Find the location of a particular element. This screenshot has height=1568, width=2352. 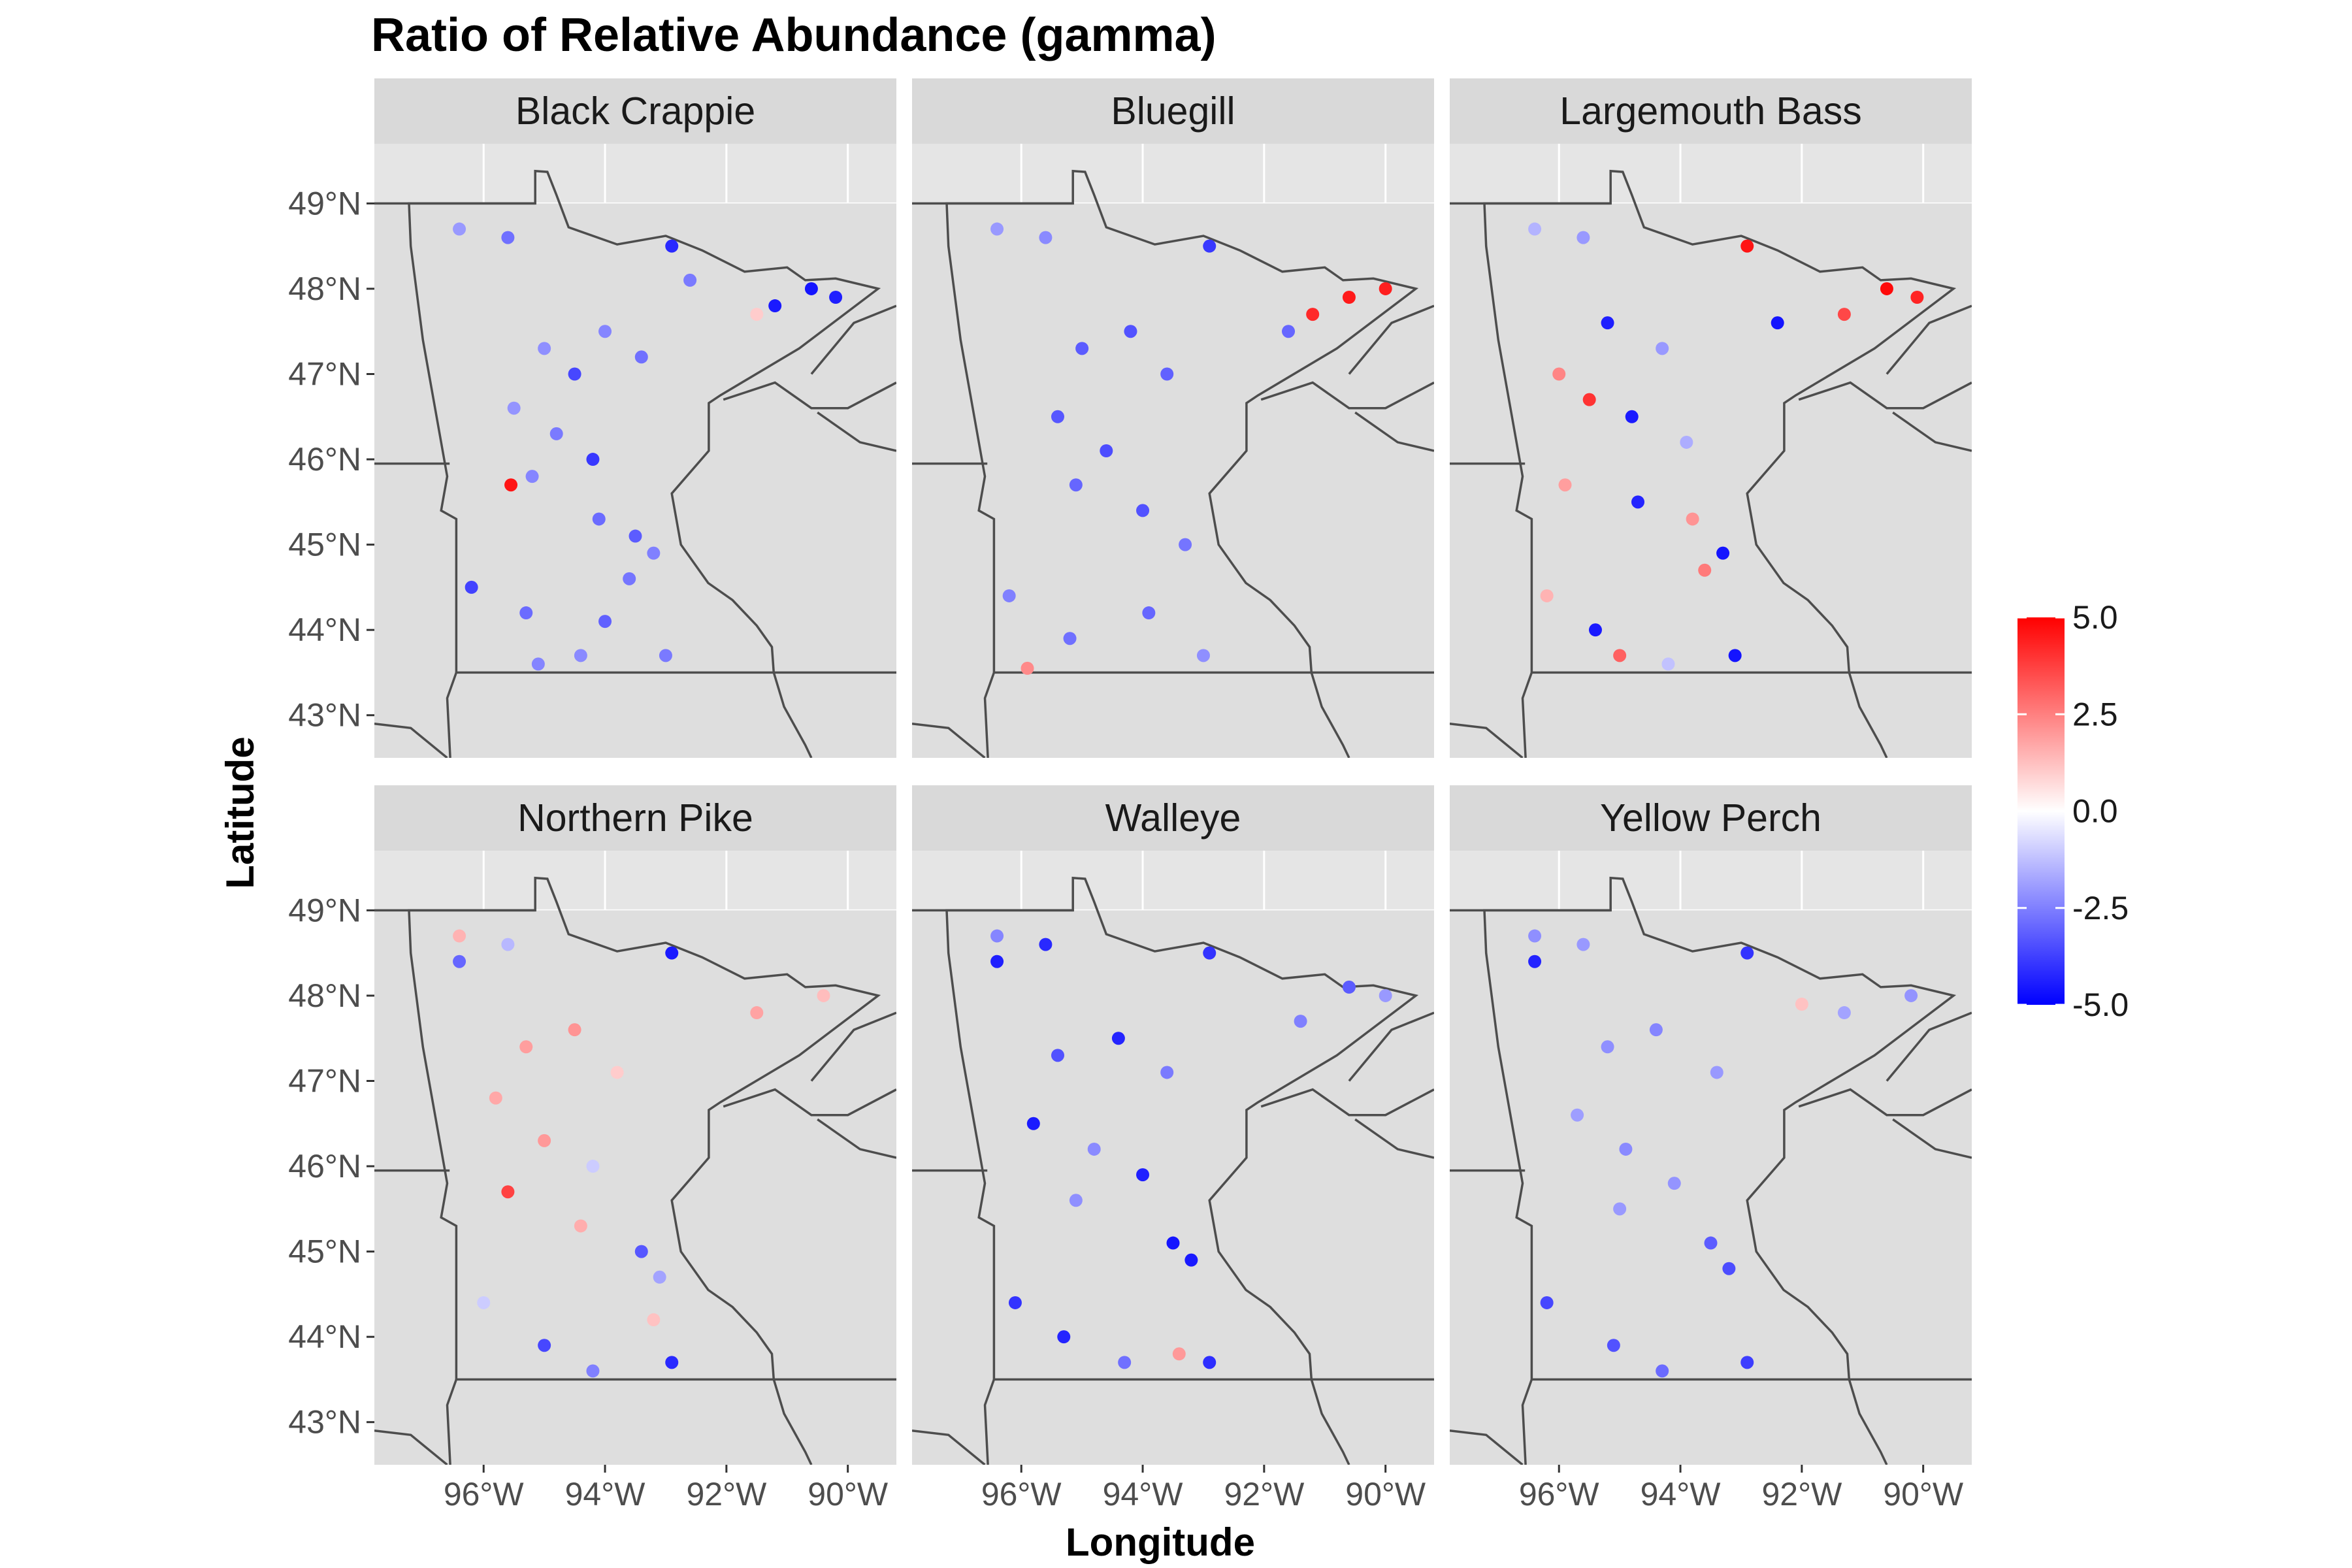

y-tick-label: 45°N is located at coordinates (324, 545).